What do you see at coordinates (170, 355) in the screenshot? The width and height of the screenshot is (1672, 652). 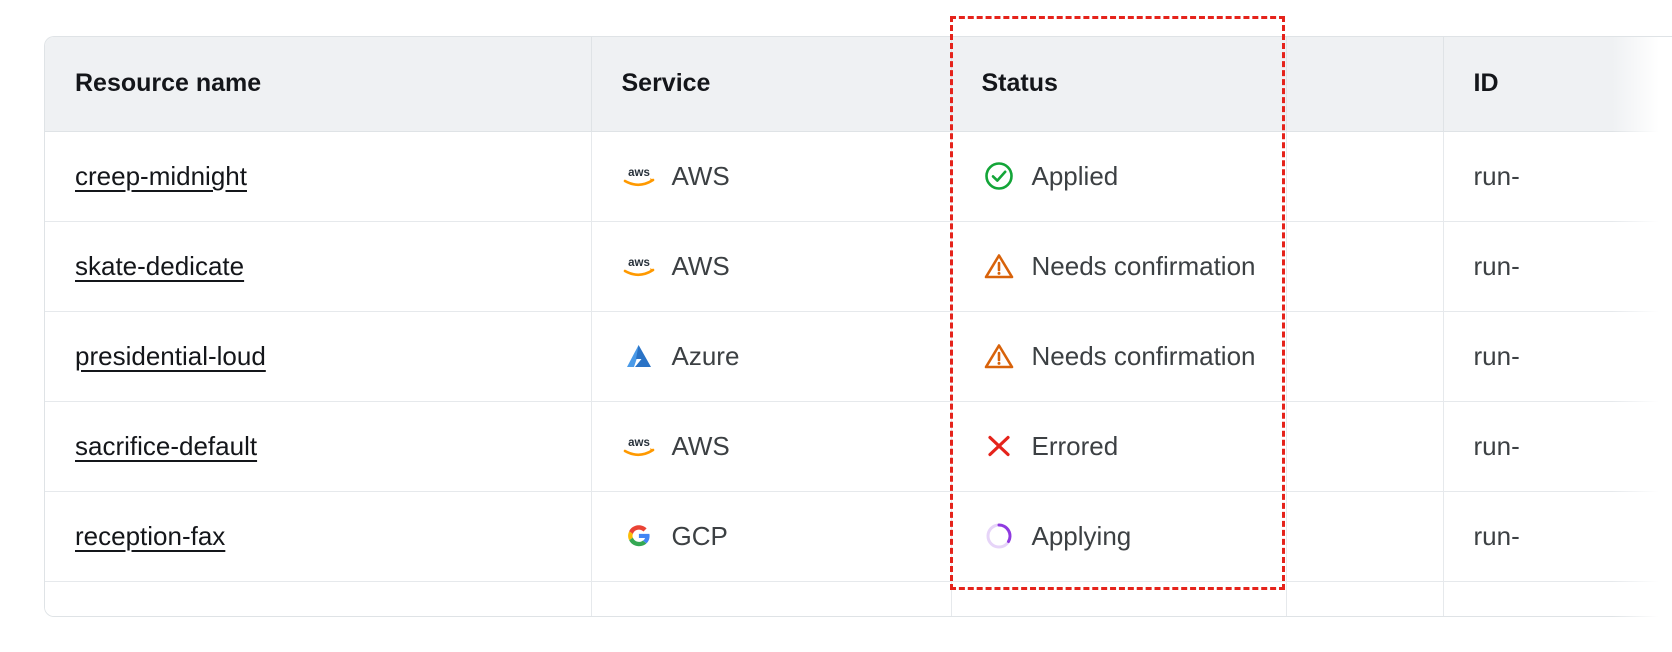 I see `resource-name-link: presidential-loud` at bounding box center [170, 355].